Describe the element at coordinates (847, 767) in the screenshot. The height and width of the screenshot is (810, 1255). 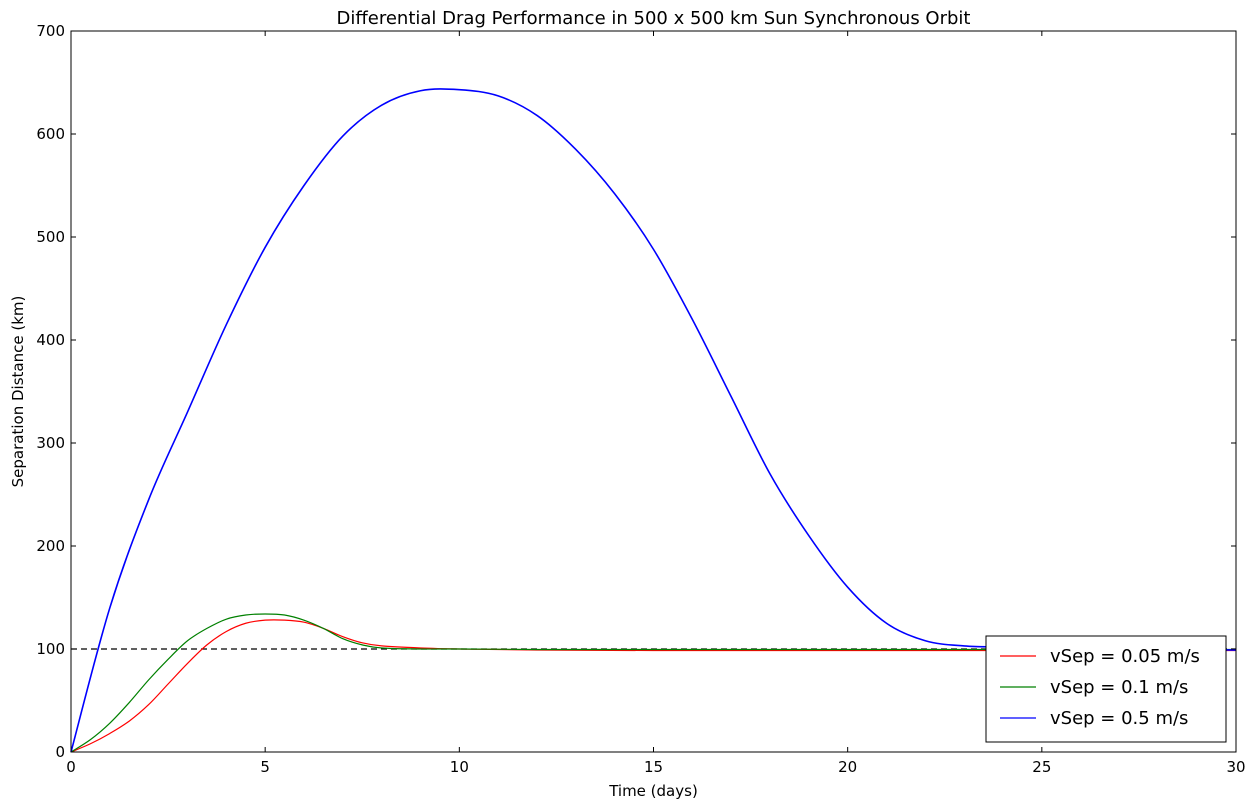
I see `x-tick-label: 20` at that location.